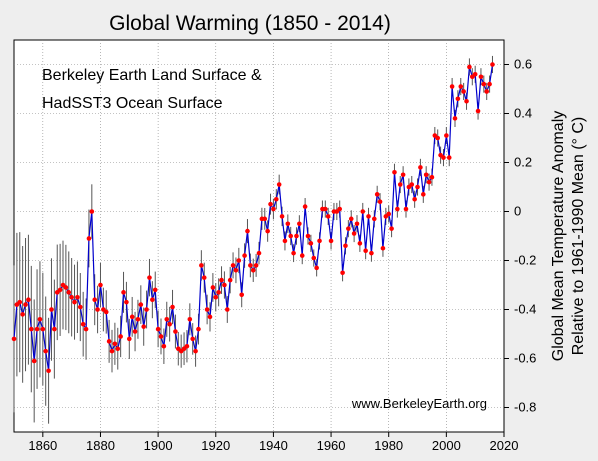 The width and height of the screenshot is (598, 461). Describe the element at coordinates (446, 445) in the screenshot. I see `x-tick-label: 2000` at that location.